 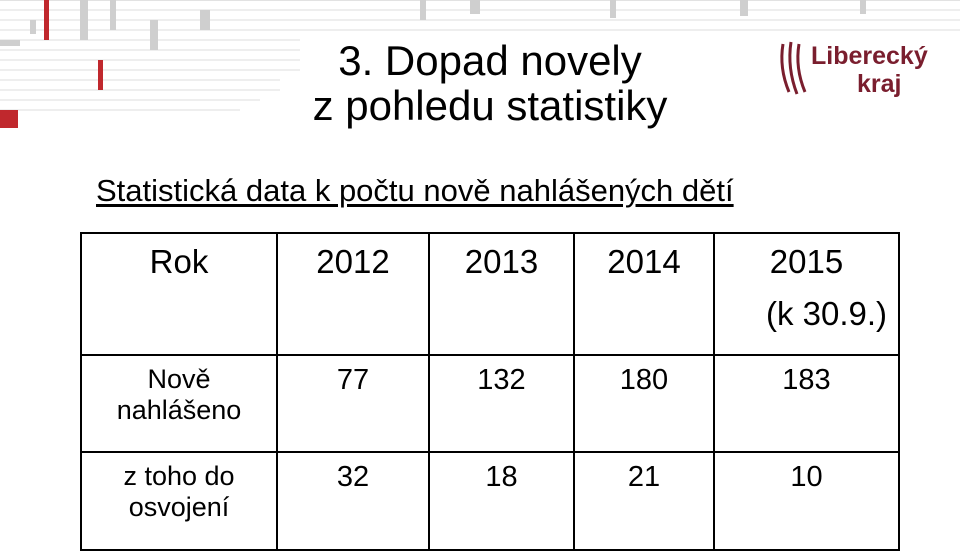 I want to click on row-label: z toho do osvojení, so click(x=179, y=501).